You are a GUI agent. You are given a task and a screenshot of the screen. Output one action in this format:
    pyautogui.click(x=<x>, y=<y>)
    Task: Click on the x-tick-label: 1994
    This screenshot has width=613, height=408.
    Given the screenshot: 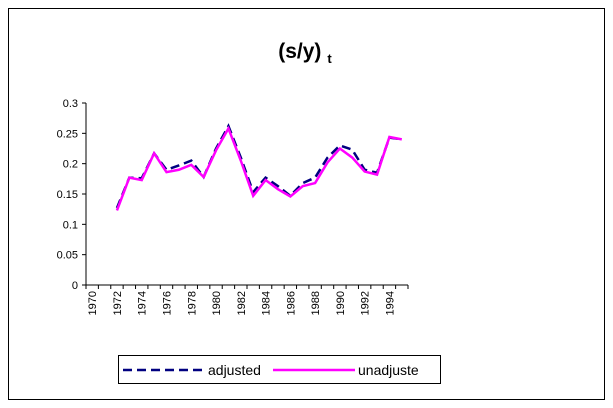 What is the action you would take?
    pyautogui.click(x=390, y=303)
    